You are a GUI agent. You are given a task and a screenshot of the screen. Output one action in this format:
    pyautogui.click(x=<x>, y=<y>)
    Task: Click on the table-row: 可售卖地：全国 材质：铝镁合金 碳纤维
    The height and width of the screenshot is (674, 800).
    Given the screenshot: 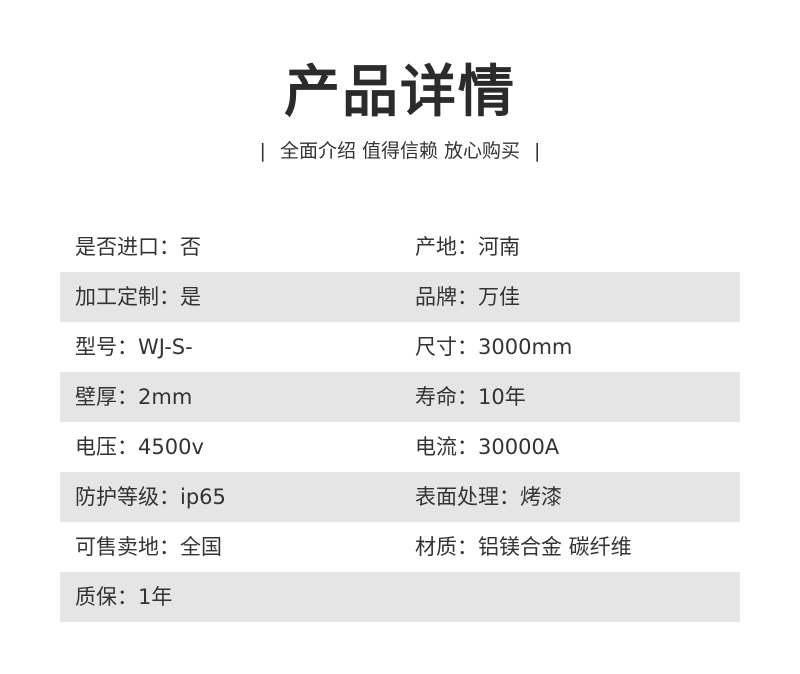 What is the action you would take?
    pyautogui.click(x=400, y=547)
    